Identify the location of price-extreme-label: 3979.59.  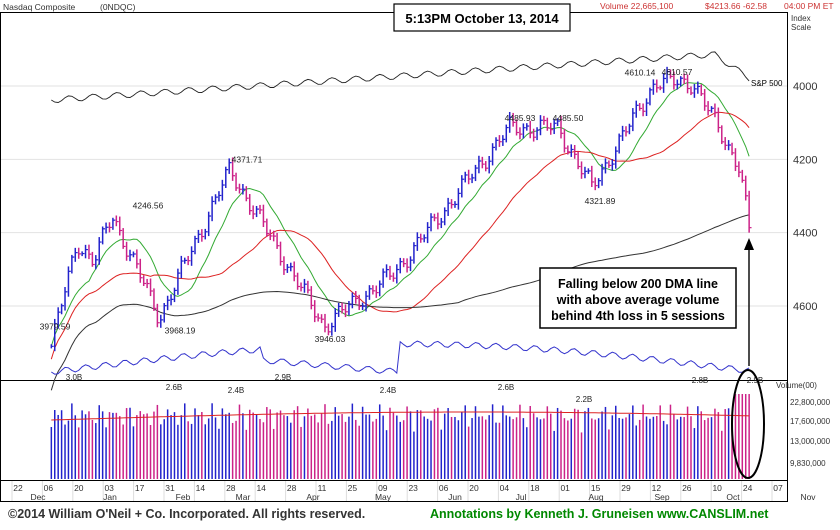
(55, 326).